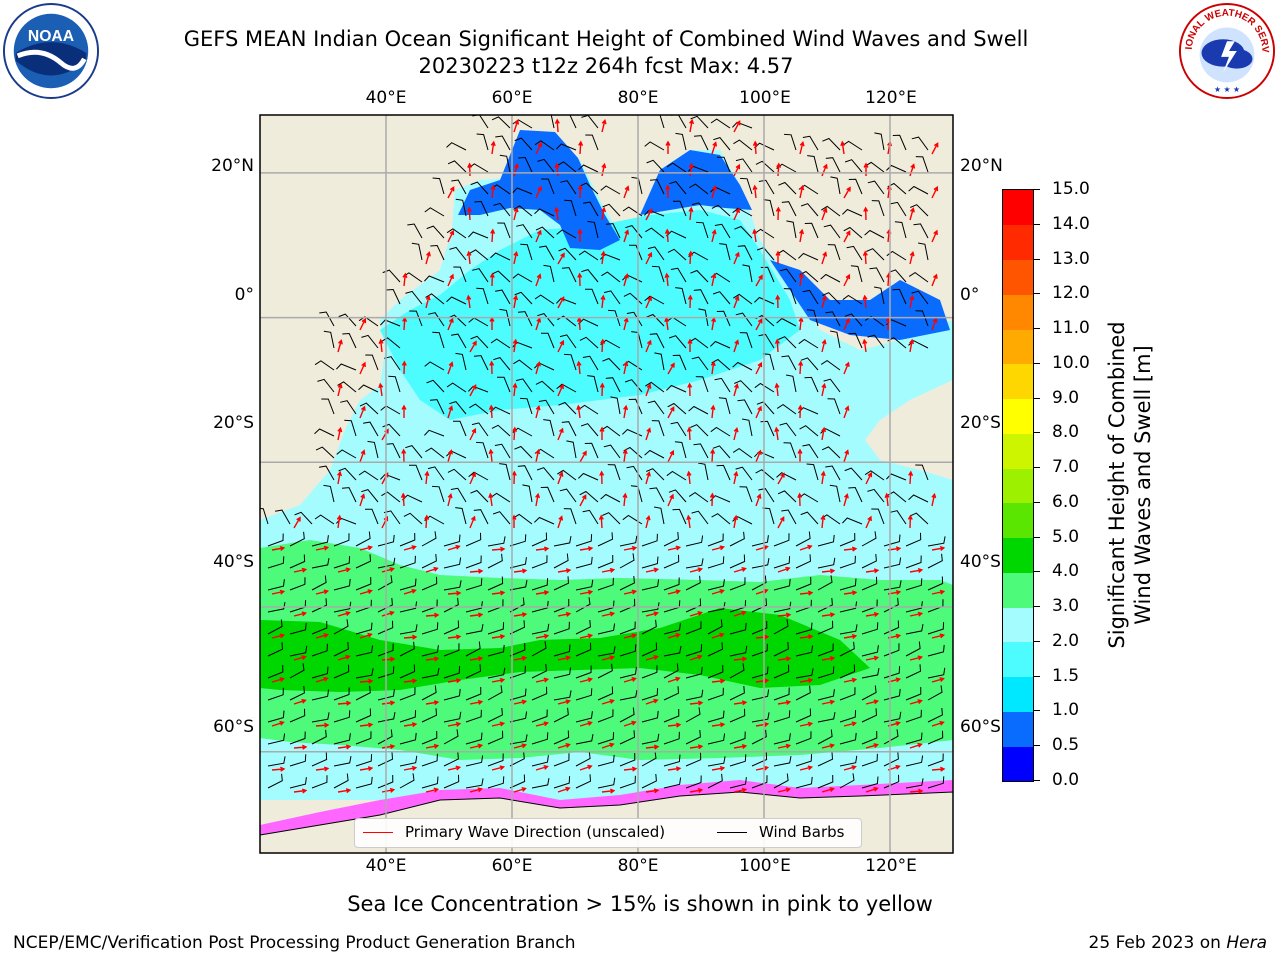  What do you see at coordinates (1066, 536) in the screenshot?
I see `colorbar-tick-label: 5.0` at bounding box center [1066, 536].